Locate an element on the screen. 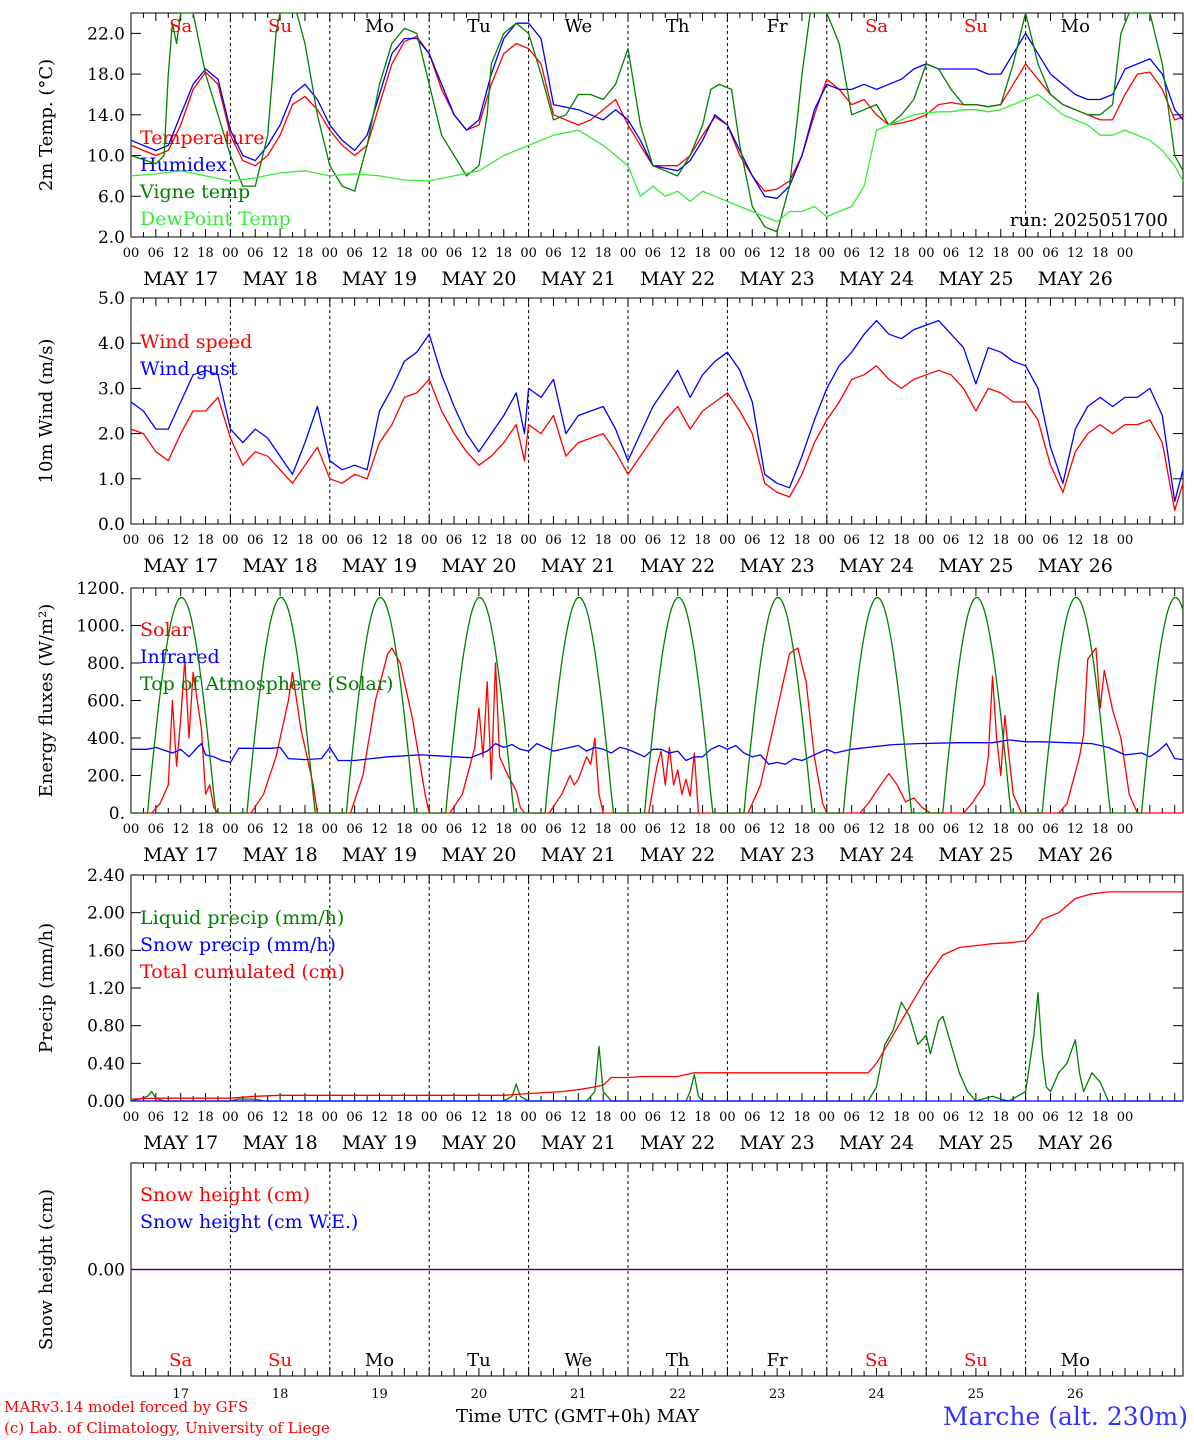 The width and height of the screenshot is (1194, 1440). legend-entry: Snow precip (mm/h) is located at coordinates (238, 945).